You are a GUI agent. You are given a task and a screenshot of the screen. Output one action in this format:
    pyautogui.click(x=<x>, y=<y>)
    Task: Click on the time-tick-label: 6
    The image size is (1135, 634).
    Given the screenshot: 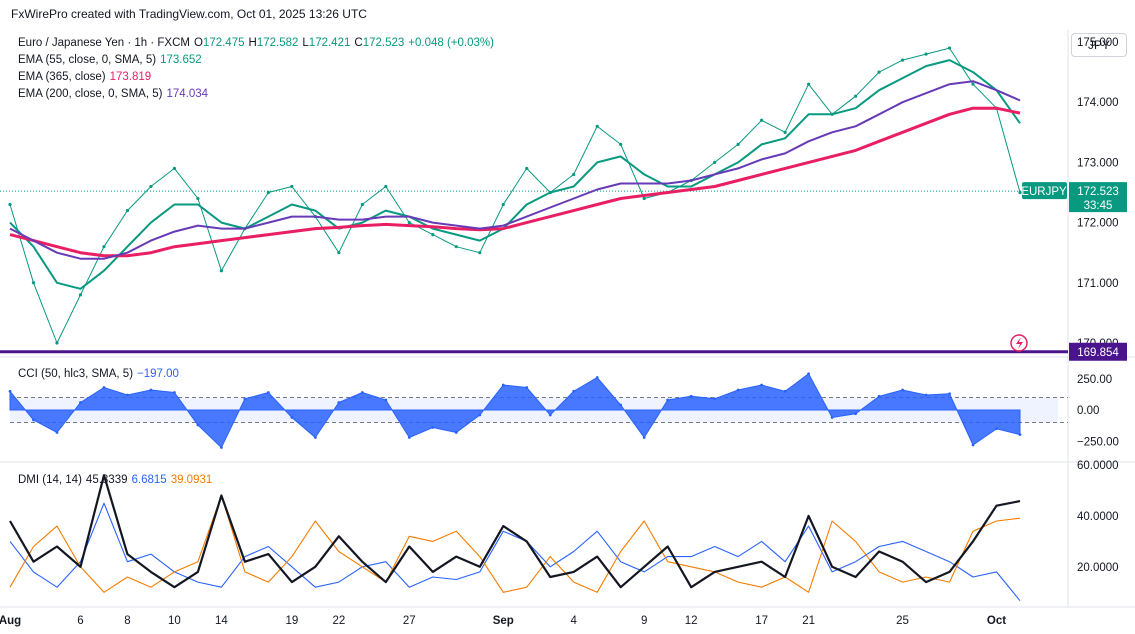 What is the action you would take?
    pyautogui.click(x=80, y=621)
    